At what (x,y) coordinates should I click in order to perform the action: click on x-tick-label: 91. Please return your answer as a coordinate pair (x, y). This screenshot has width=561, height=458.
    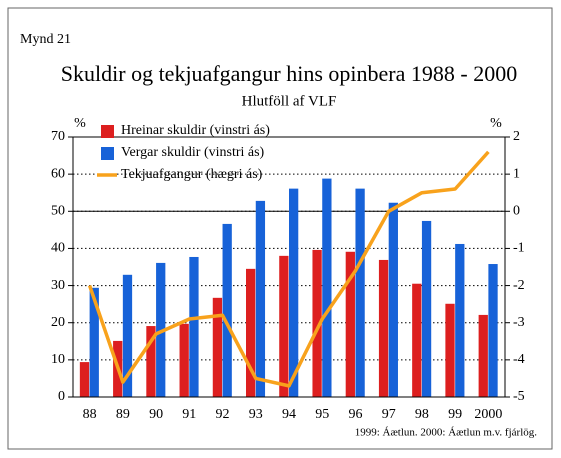
    Looking at the image, I should click on (189, 414).